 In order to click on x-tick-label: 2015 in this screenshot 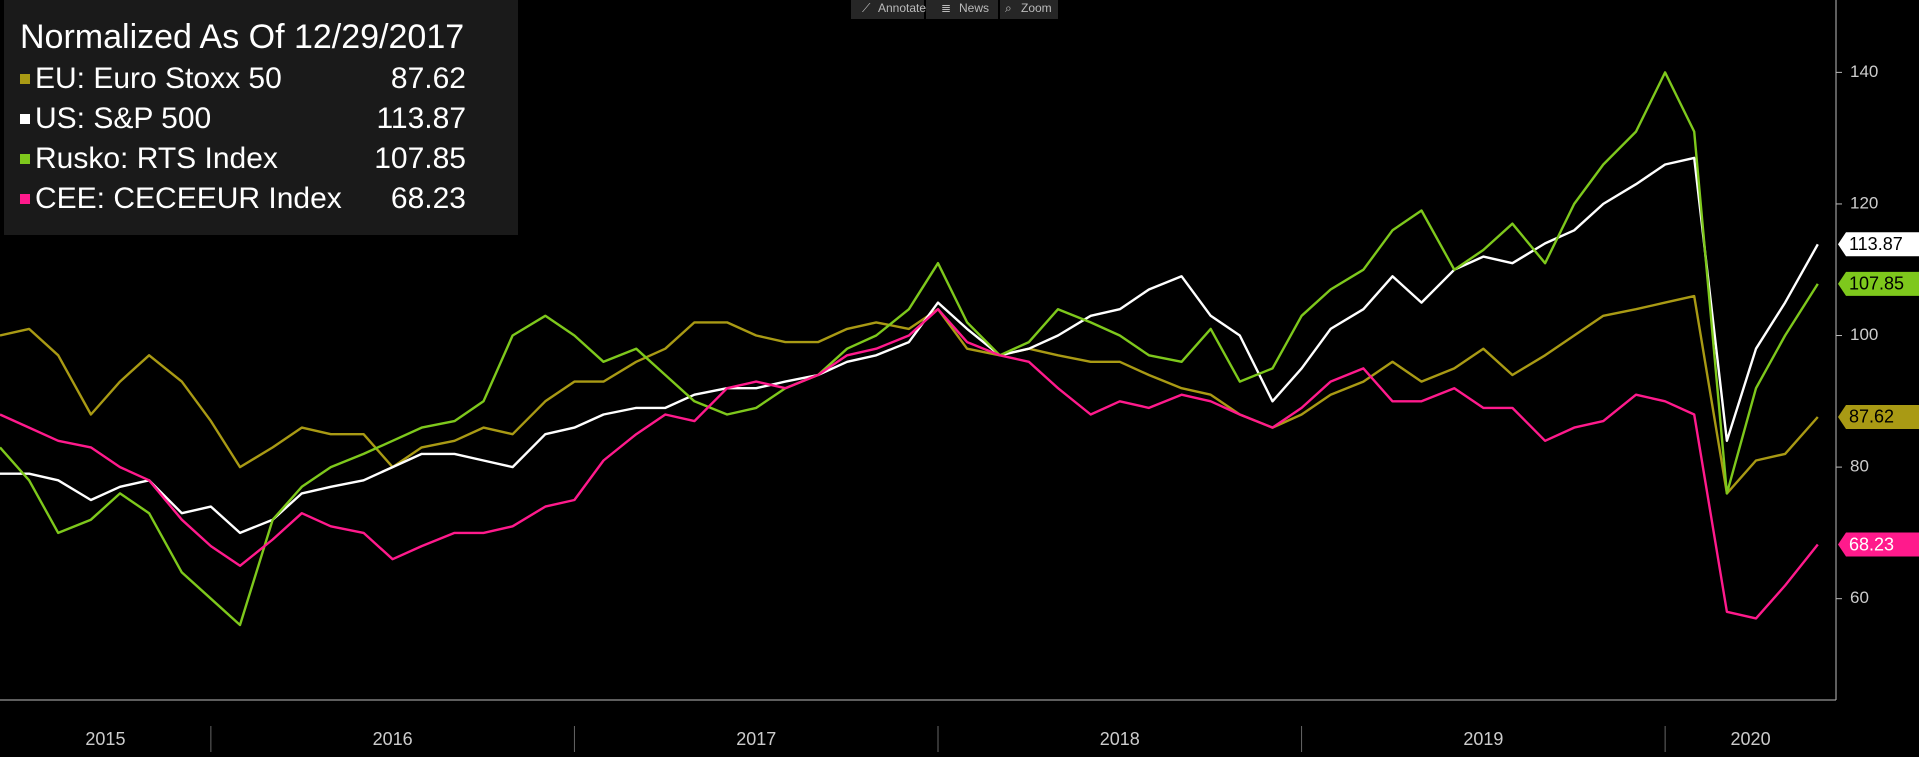, I will do `click(105, 739)`.